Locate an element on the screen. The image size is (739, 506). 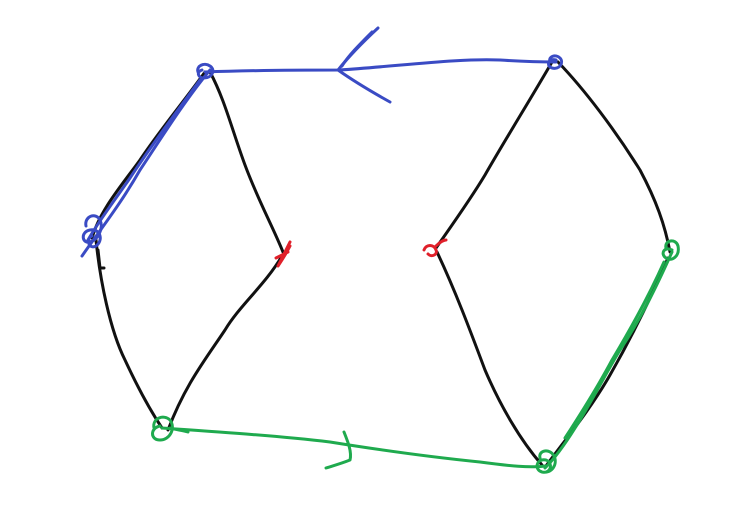
edge-left-top-to-left-mid-right is located at coordinates (246, 162).